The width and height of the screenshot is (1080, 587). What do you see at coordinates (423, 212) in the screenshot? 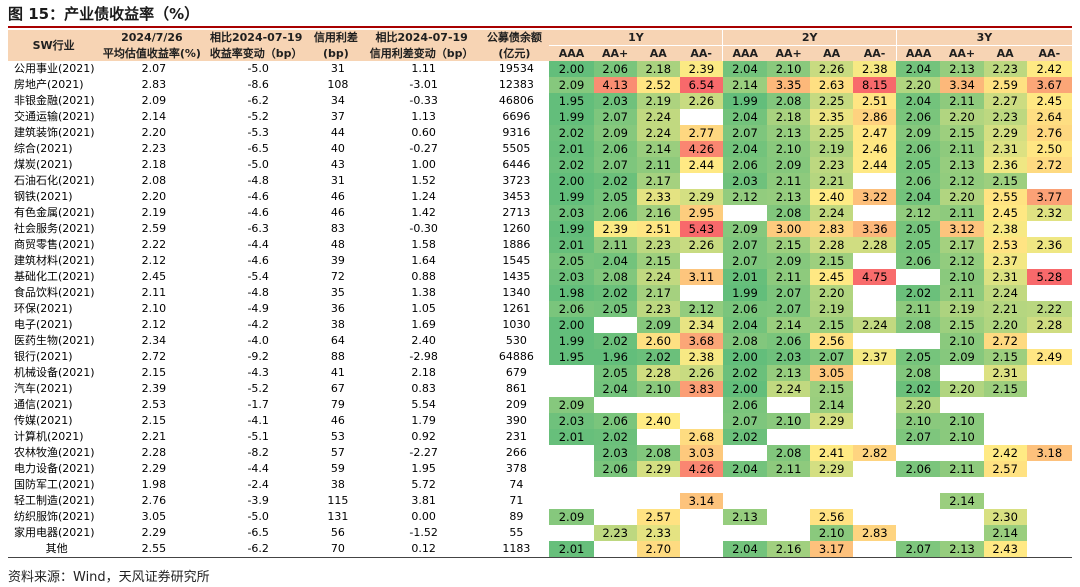
I see `cell-spread-chg: 1.42` at bounding box center [423, 212].